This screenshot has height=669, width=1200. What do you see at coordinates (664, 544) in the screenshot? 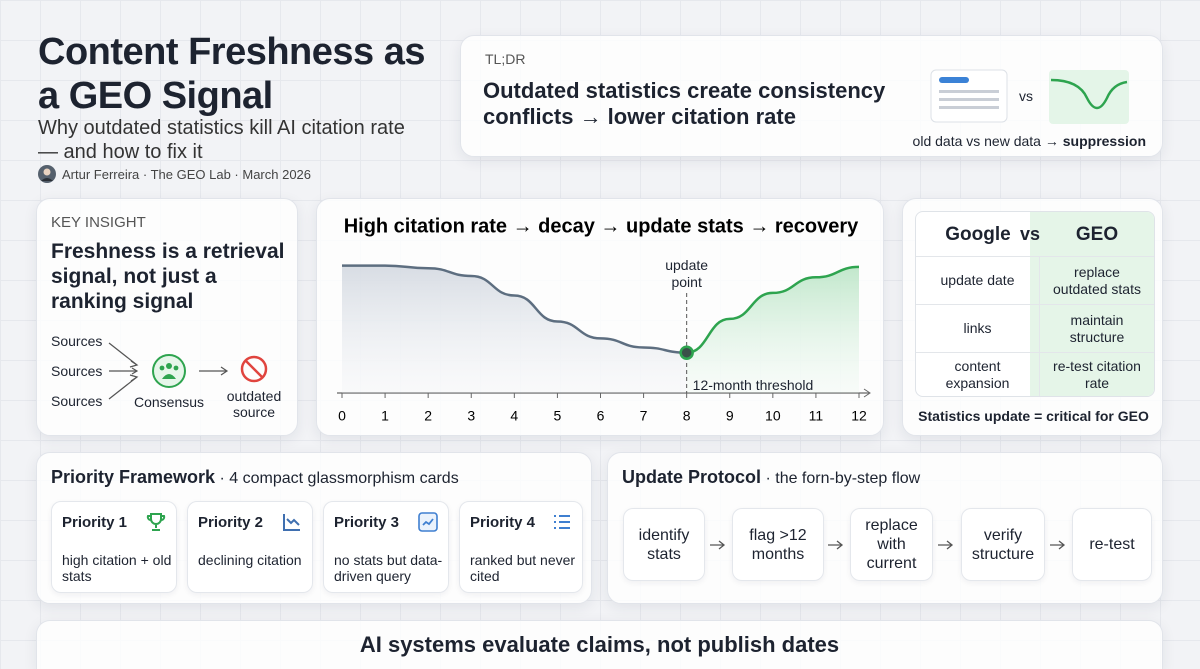
I see `protocol-step: identify stats` at bounding box center [664, 544].